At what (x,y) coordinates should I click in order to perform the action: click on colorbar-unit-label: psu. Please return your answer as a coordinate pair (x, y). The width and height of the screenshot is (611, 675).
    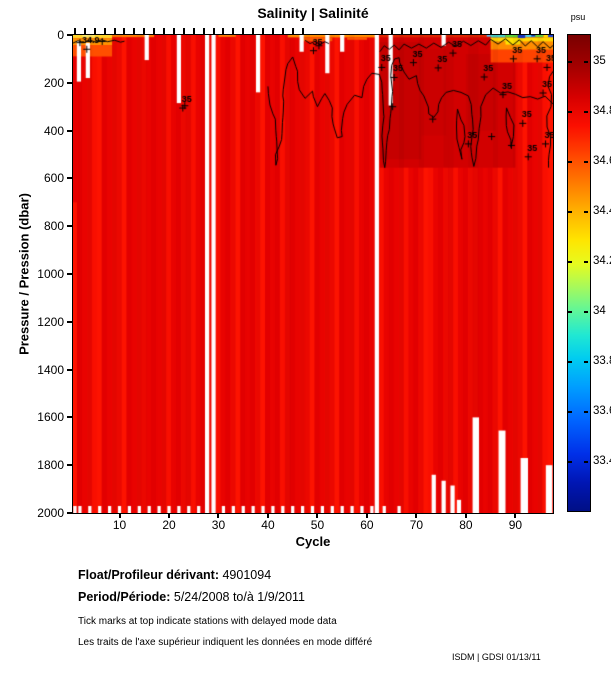
    Looking at the image, I should click on (578, 17).